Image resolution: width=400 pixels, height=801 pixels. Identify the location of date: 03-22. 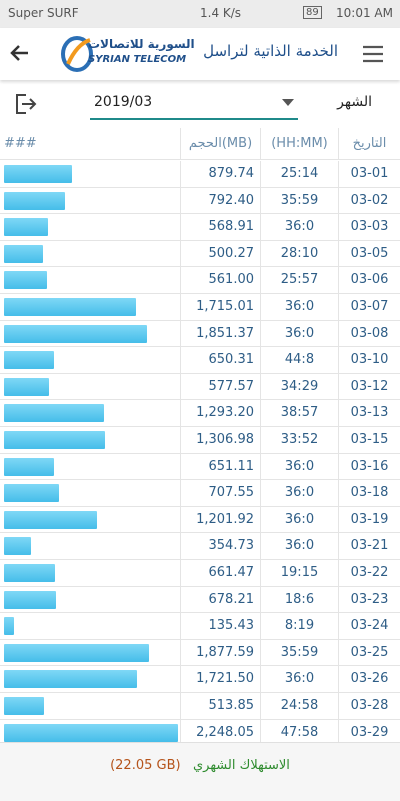
(369, 573).